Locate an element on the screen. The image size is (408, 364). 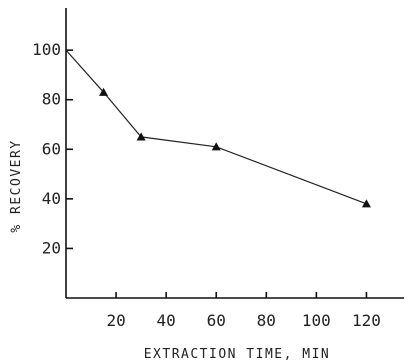
y-tick-label: 100 is located at coordinates (46, 49).